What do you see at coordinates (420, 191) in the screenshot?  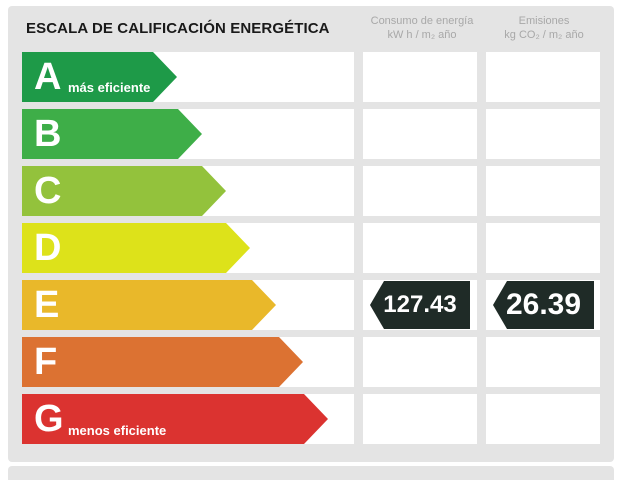 I see `consumption-cell-c` at bounding box center [420, 191].